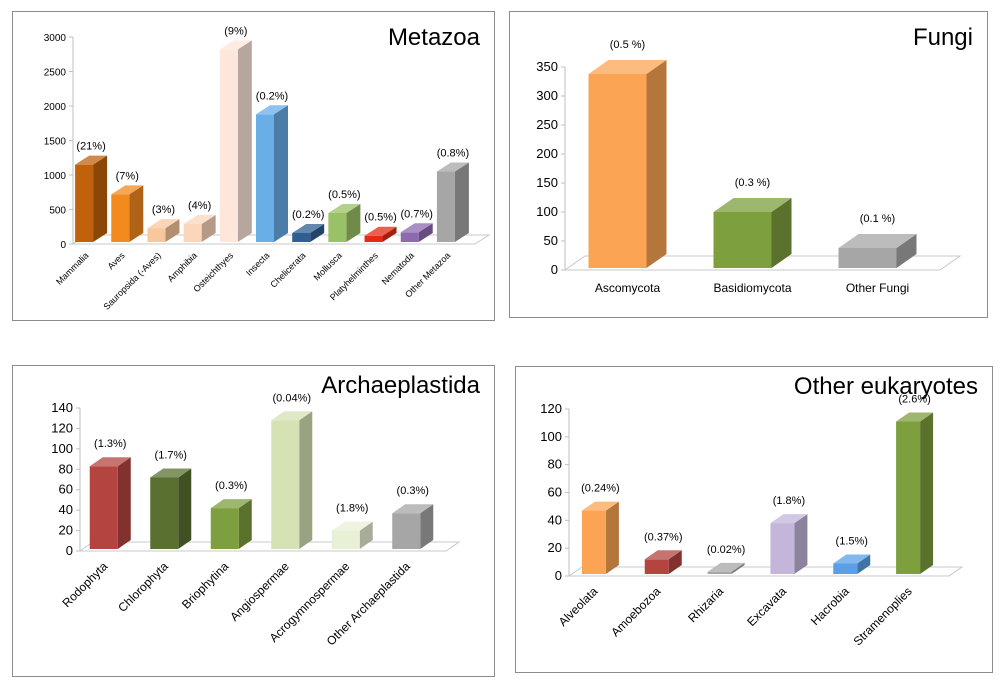 This screenshot has height=687, width=1000. What do you see at coordinates (628, 288) in the screenshot?
I see `category-label: Ascomycota` at bounding box center [628, 288].